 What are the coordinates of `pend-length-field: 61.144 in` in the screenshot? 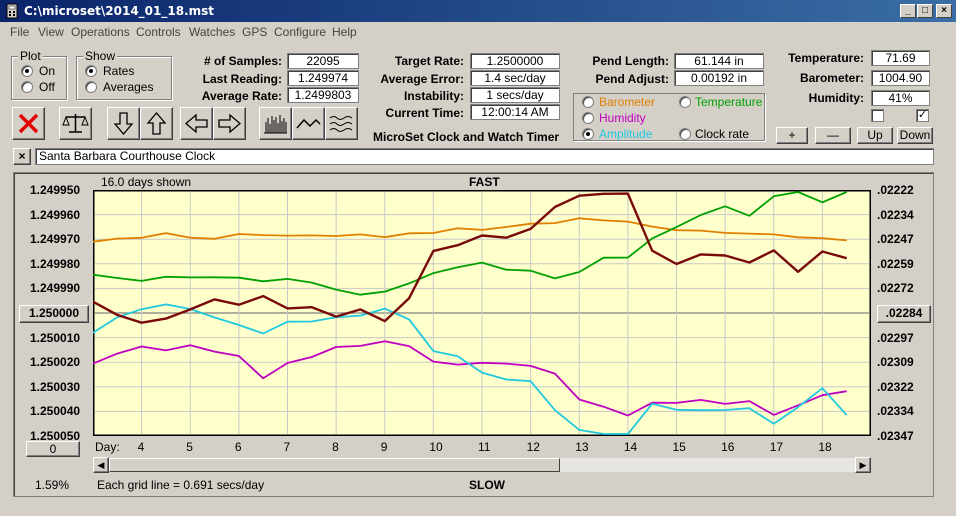 It's located at (719, 61).